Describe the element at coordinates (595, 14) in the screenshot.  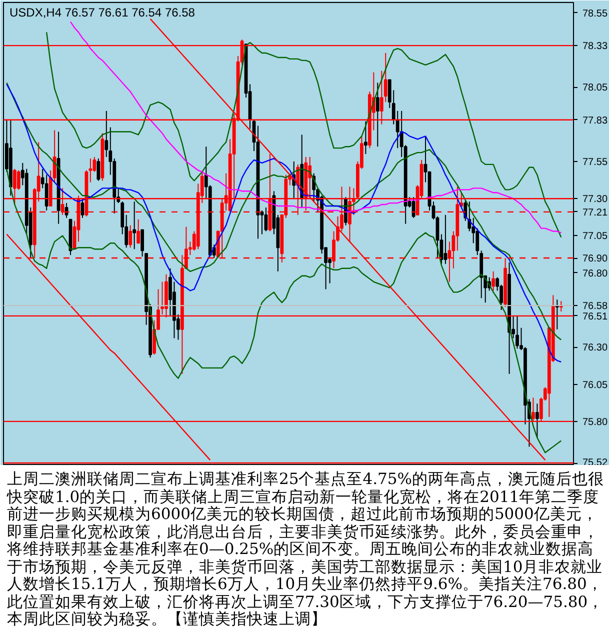
I see `y-tick-label: 78.55` at that location.